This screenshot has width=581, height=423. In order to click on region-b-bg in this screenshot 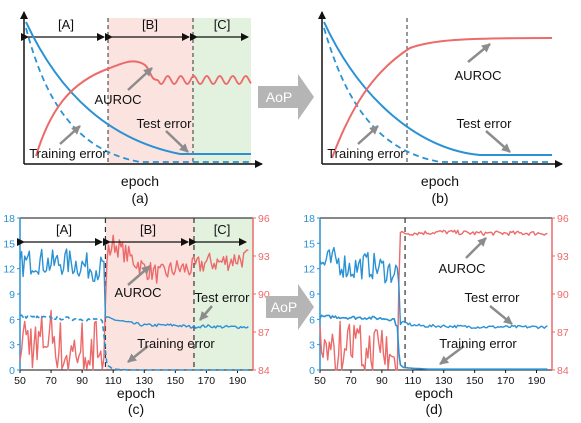, I will do `click(150, 91)`.